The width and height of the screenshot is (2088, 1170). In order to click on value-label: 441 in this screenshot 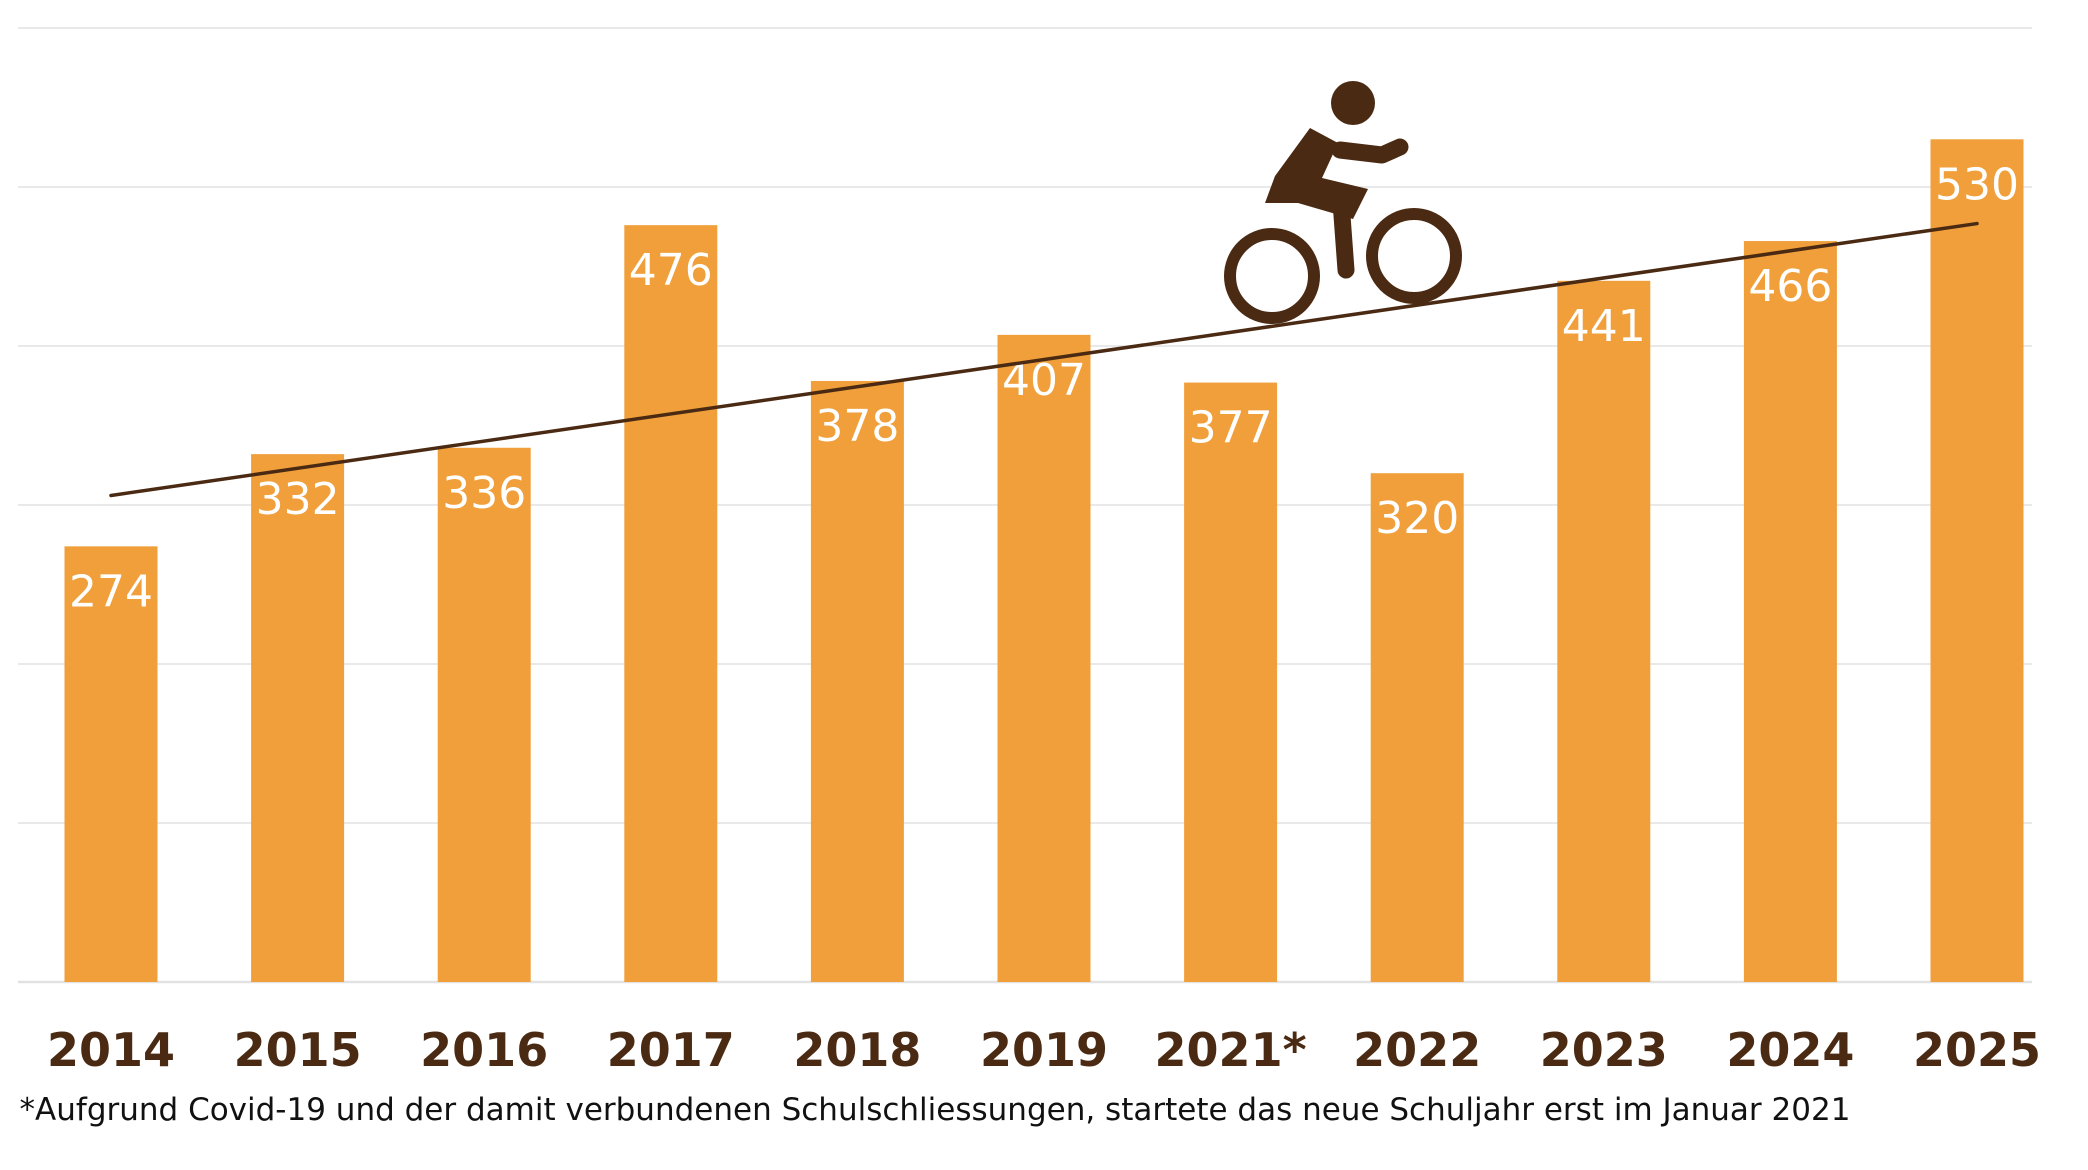, I will do `click(1604, 326)`.